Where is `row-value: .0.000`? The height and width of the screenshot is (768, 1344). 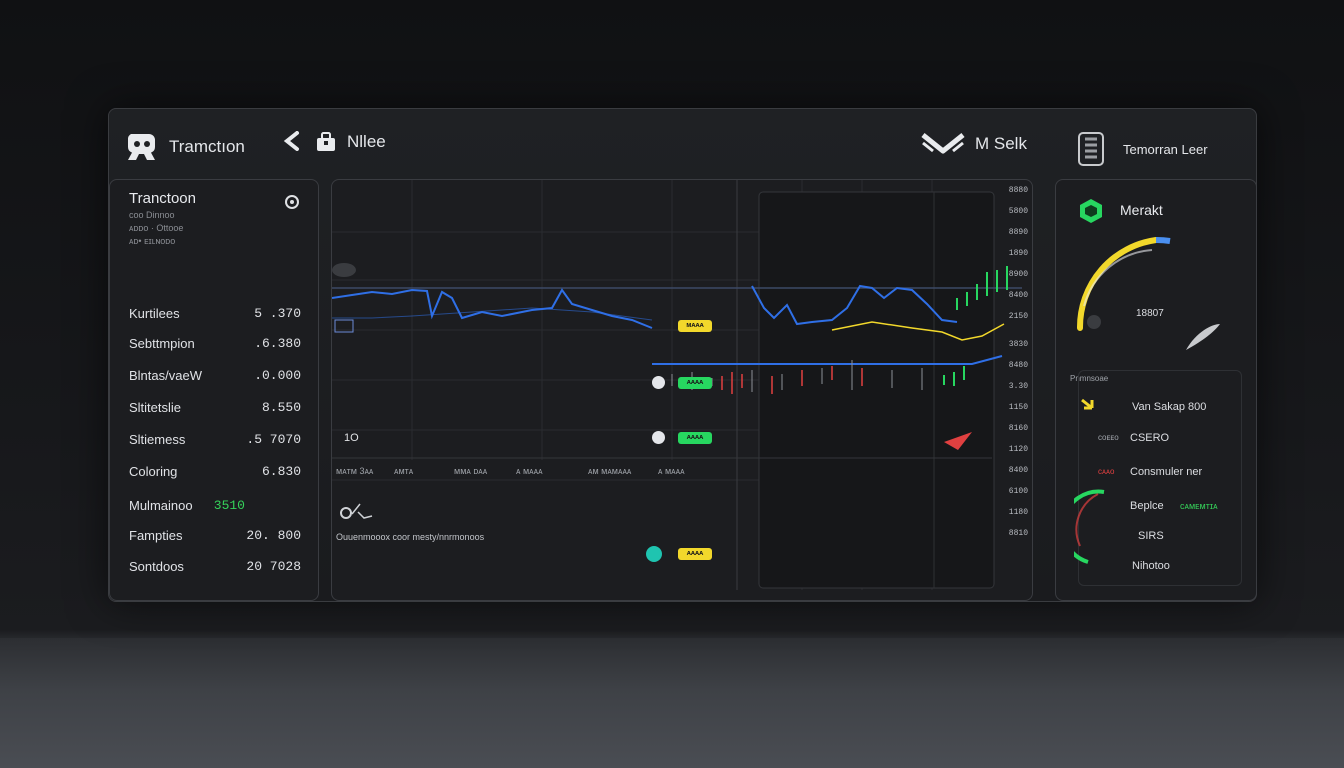 row-value: .0.000 is located at coordinates (277, 375).